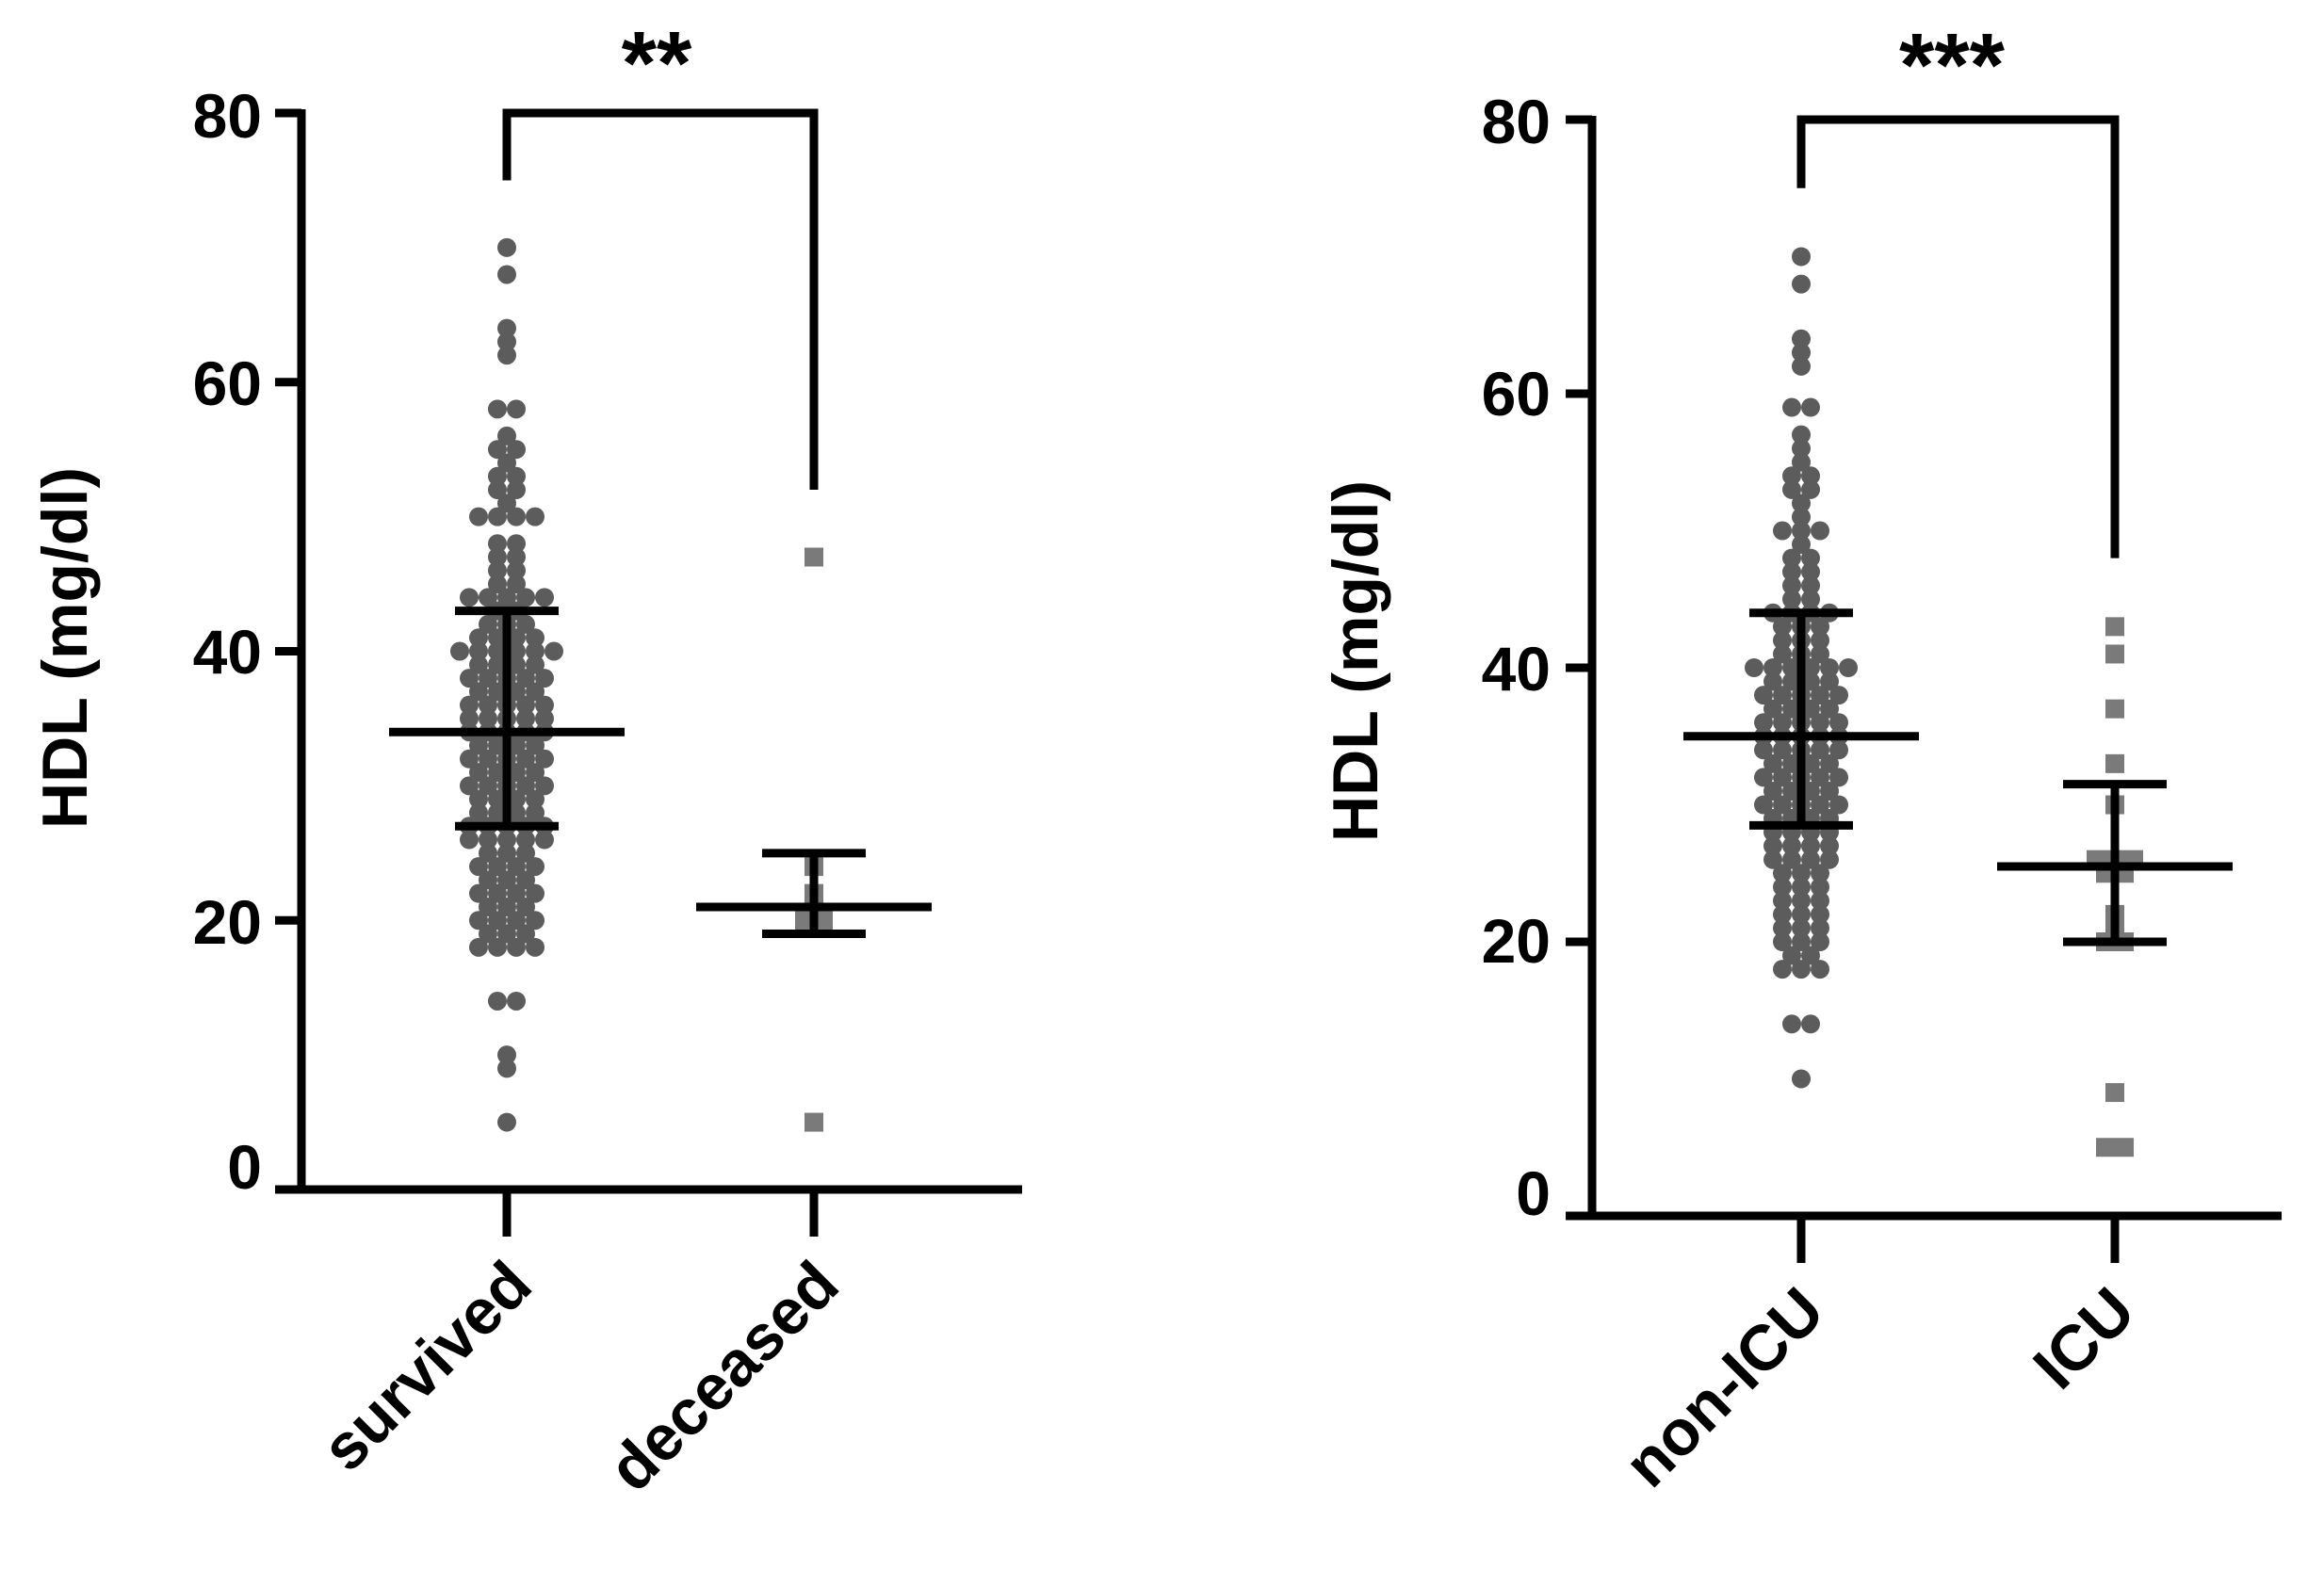 This screenshot has width=2324, height=1586. Describe the element at coordinates (1724, 1387) in the screenshot. I see `x-tick-label-non-icu: non-ICU` at that location.